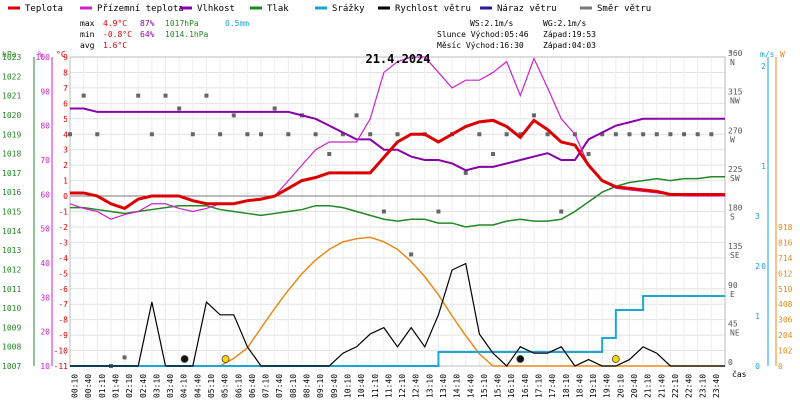 The height and width of the screenshot is (405, 800). Describe the element at coordinates (237, 23) in the screenshot. I see `stats-rain: 0.5mm` at that location.